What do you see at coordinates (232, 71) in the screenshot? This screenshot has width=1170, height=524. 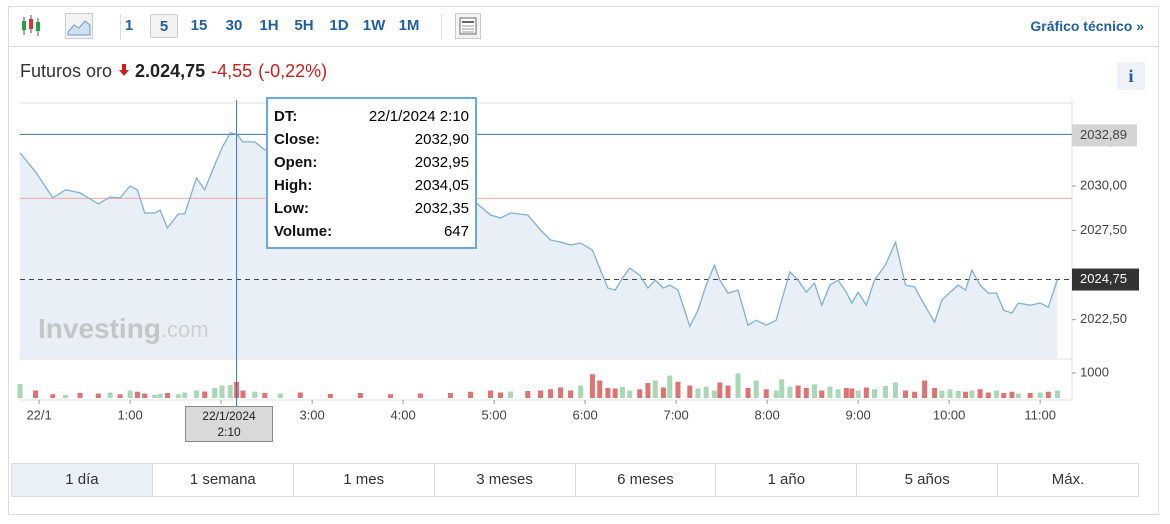 I see `change: -4,55` at bounding box center [232, 71].